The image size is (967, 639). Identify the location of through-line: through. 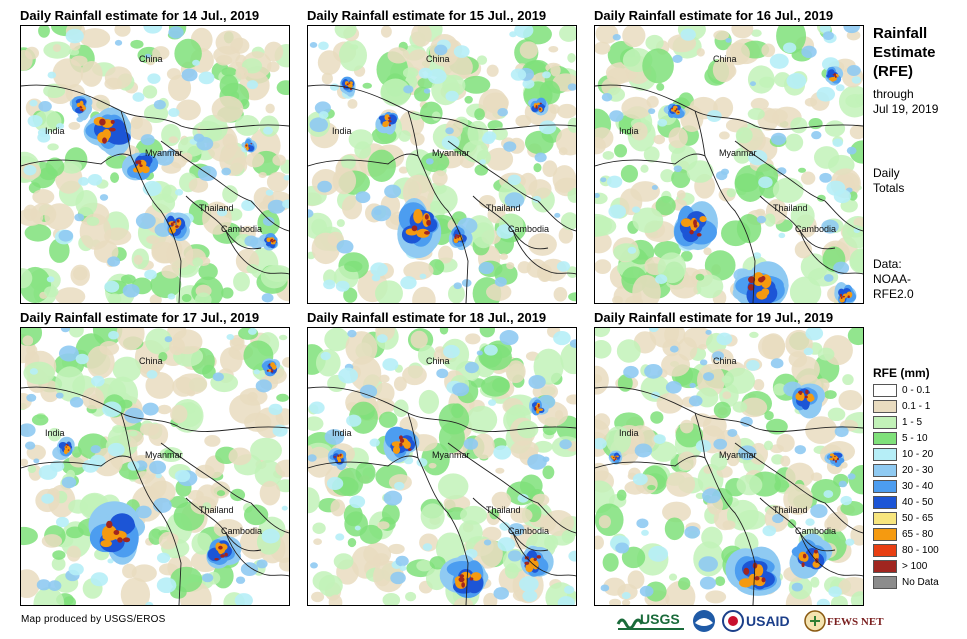
(893, 94).